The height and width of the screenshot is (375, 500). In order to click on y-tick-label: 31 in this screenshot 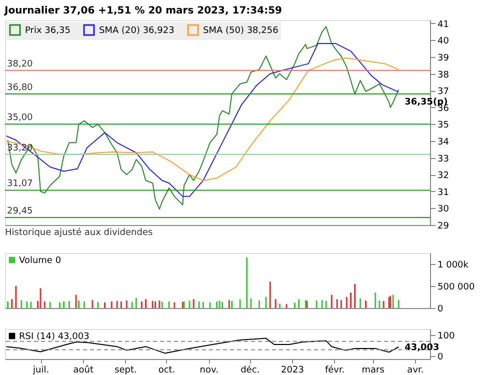, I will do `click(443, 193)`.